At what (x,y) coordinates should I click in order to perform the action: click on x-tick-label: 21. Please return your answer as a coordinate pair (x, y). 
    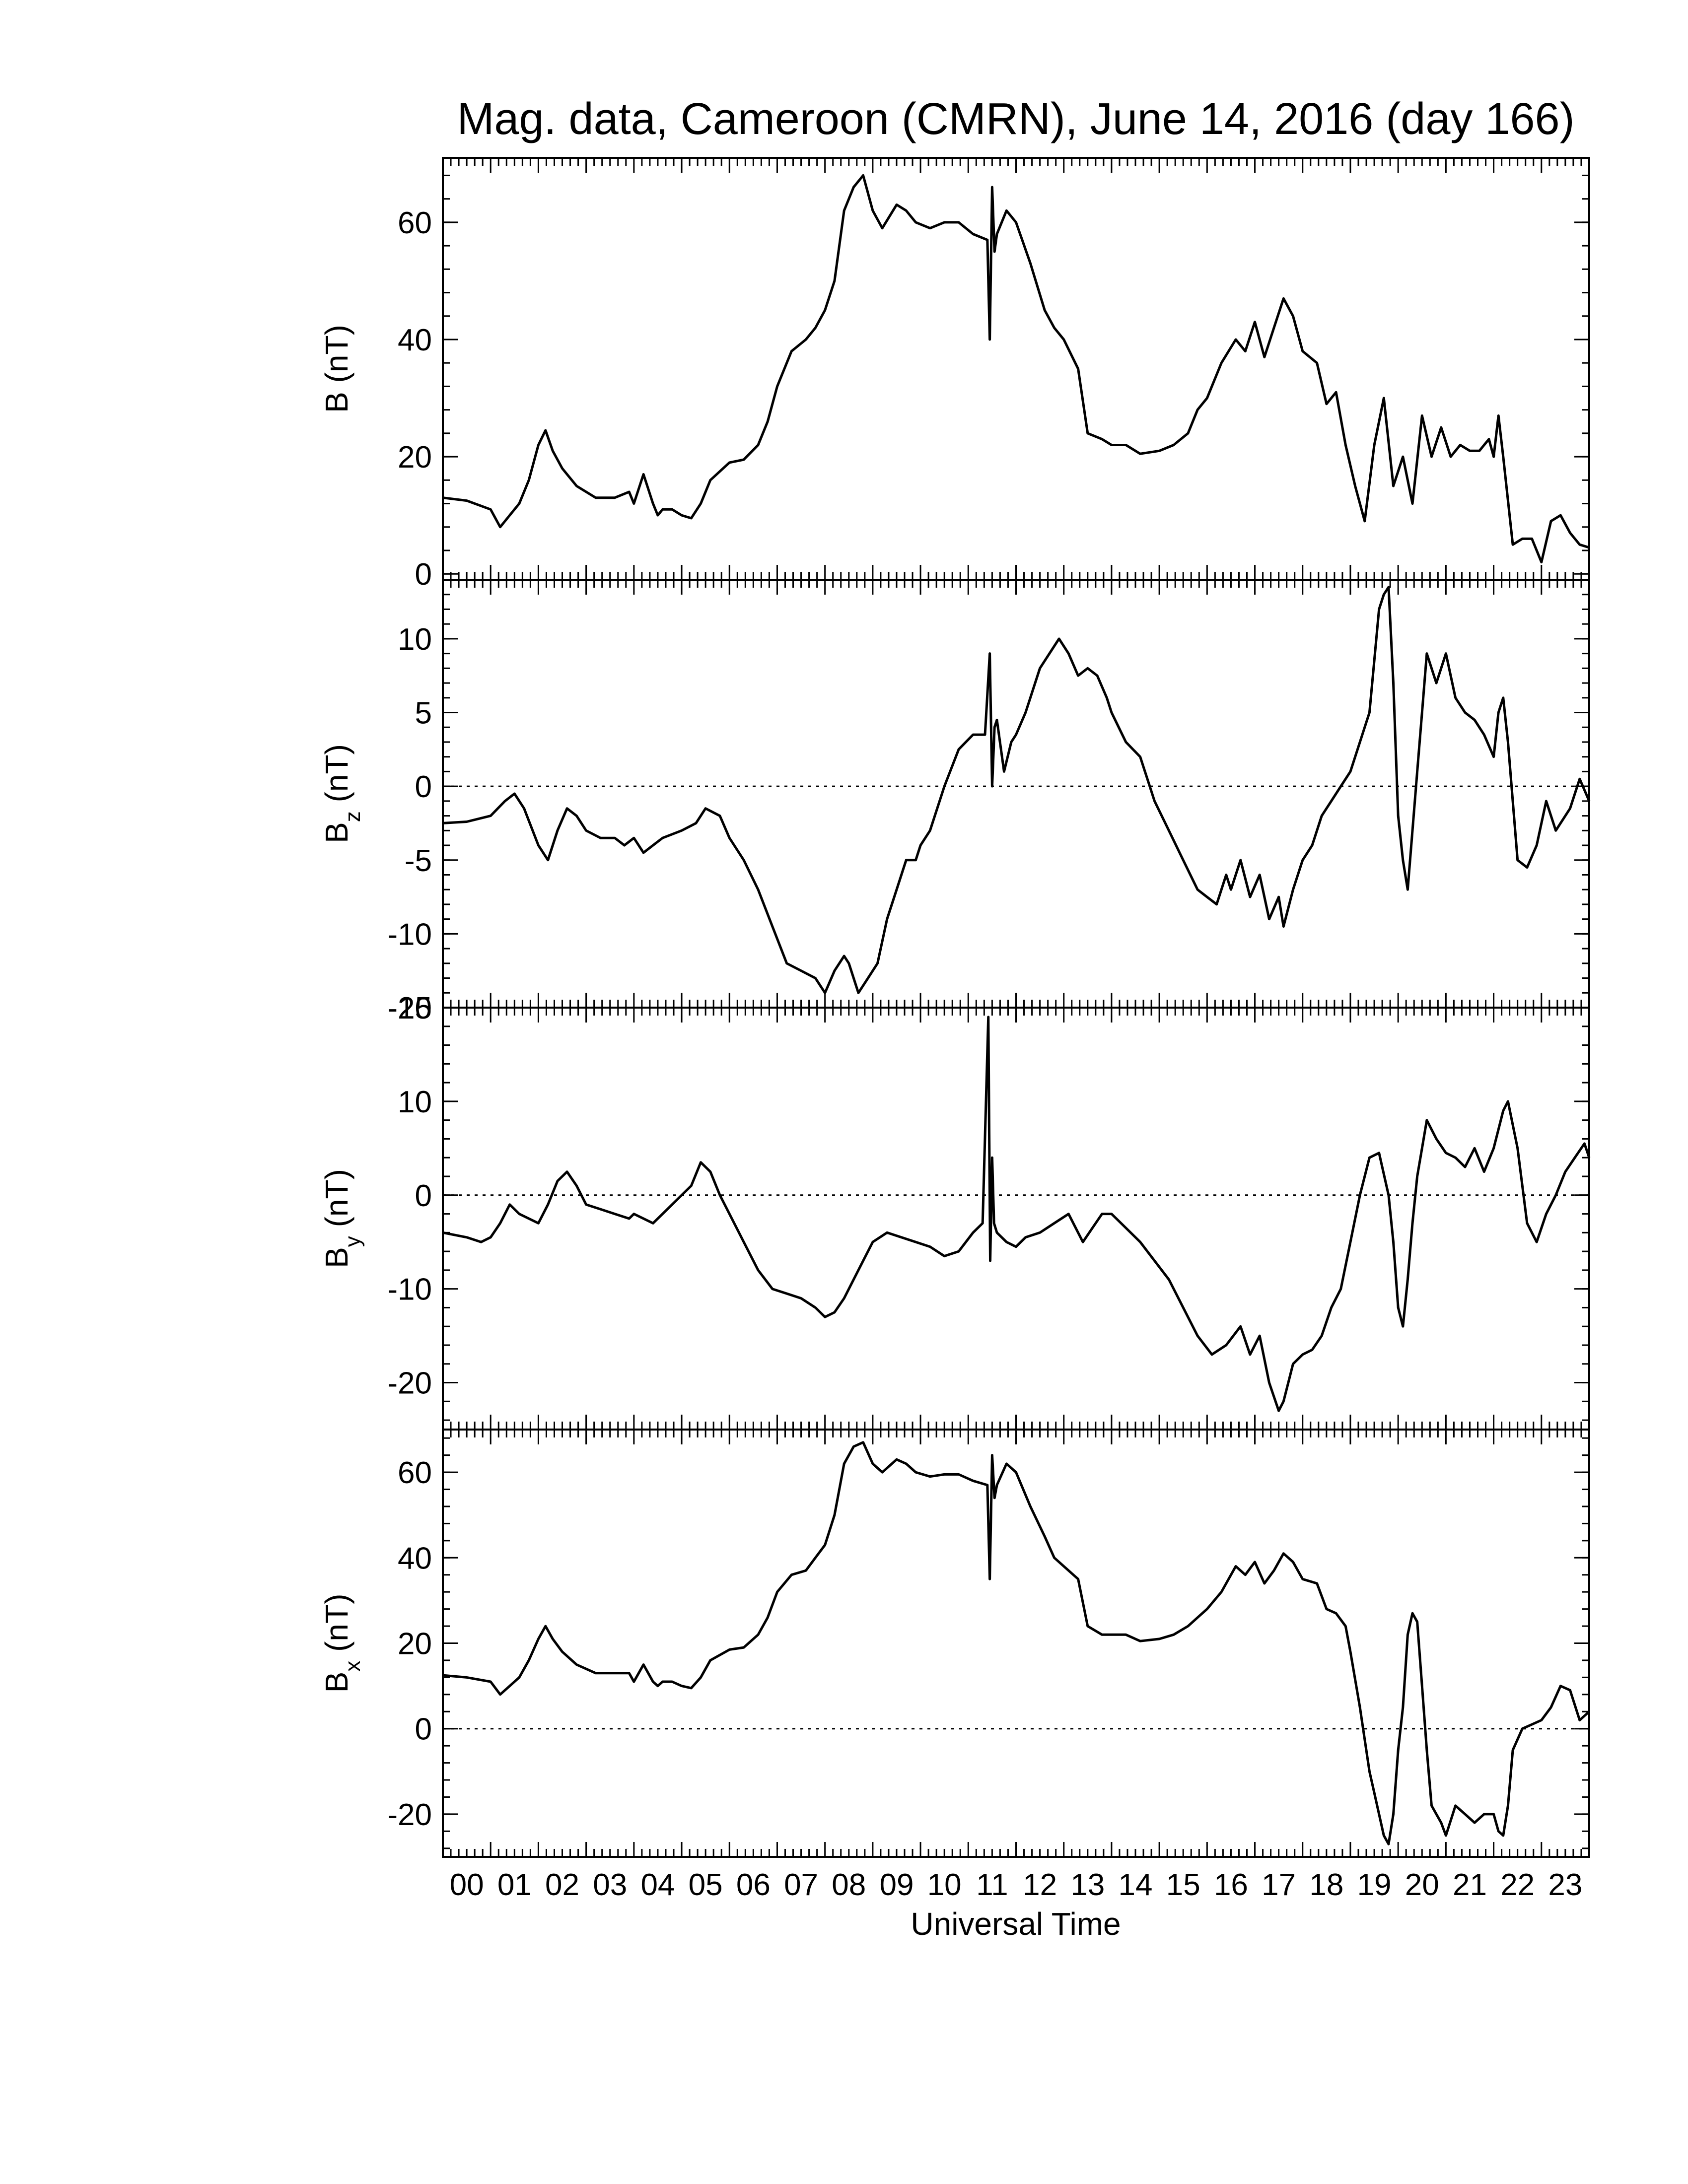
    Looking at the image, I should click on (1470, 1885).